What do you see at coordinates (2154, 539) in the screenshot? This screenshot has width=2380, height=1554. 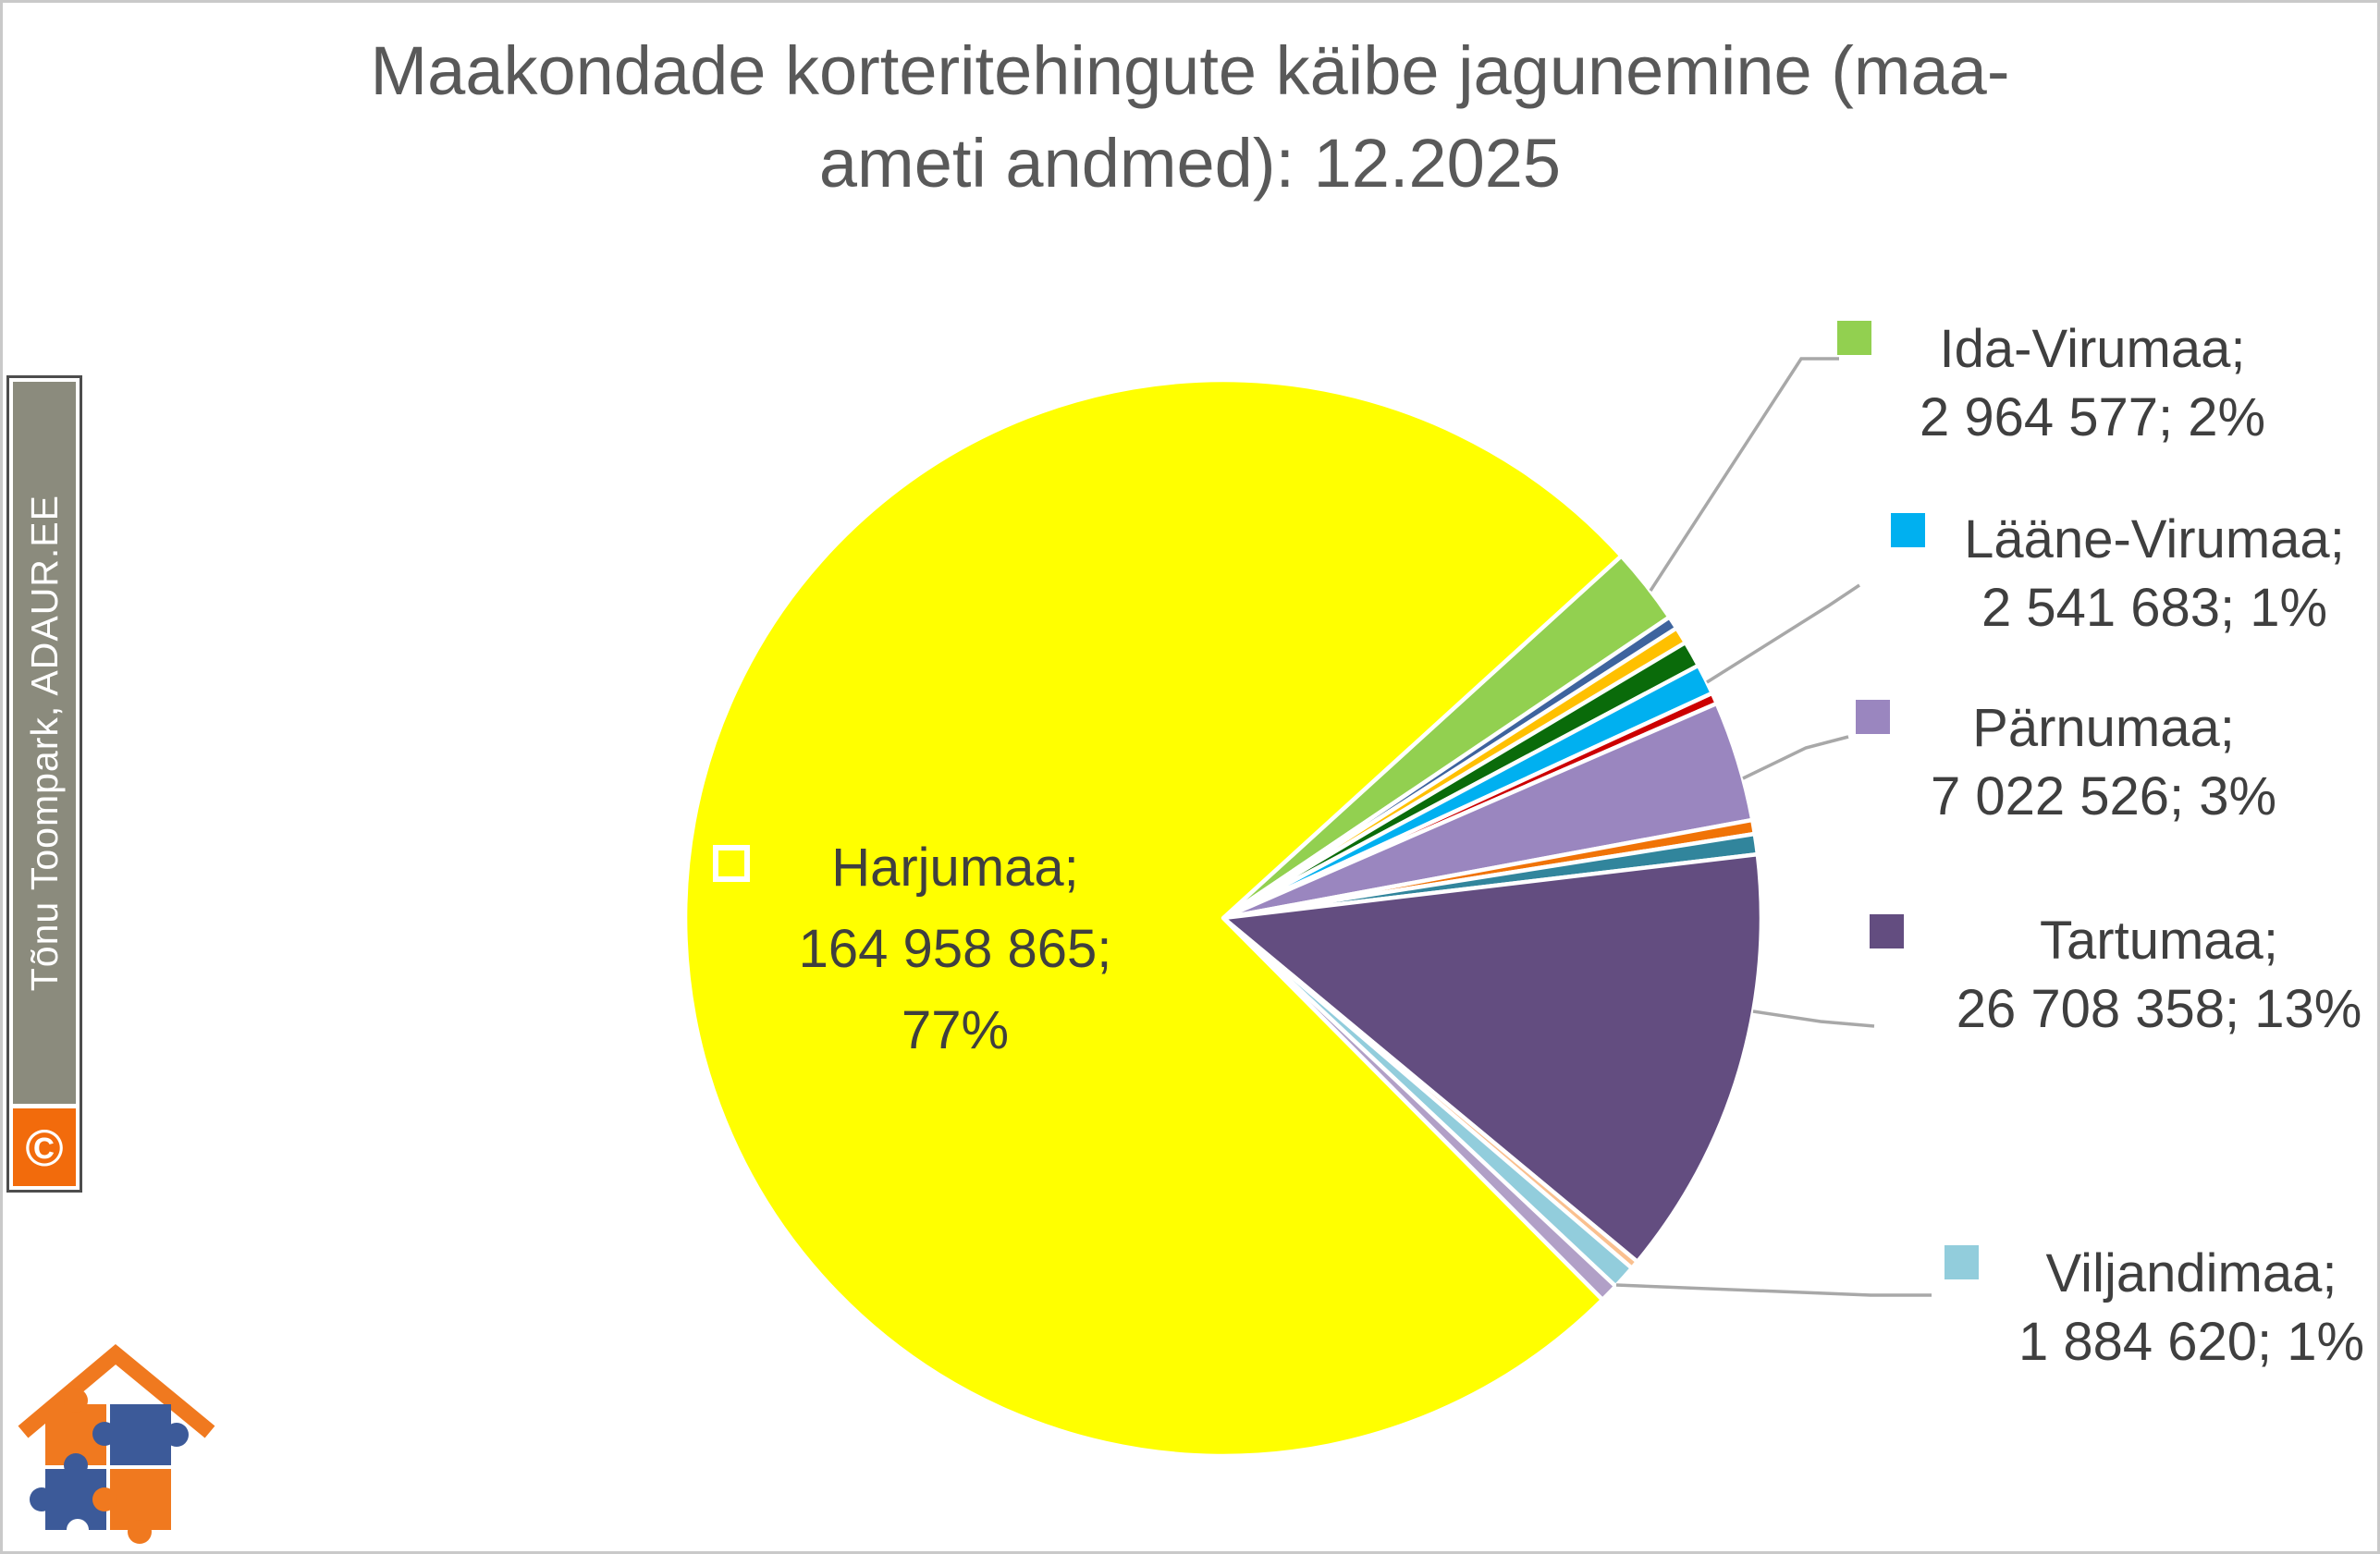 I see `data-label-laane-virumaa-name: Lääne-Virumaa;` at bounding box center [2154, 539].